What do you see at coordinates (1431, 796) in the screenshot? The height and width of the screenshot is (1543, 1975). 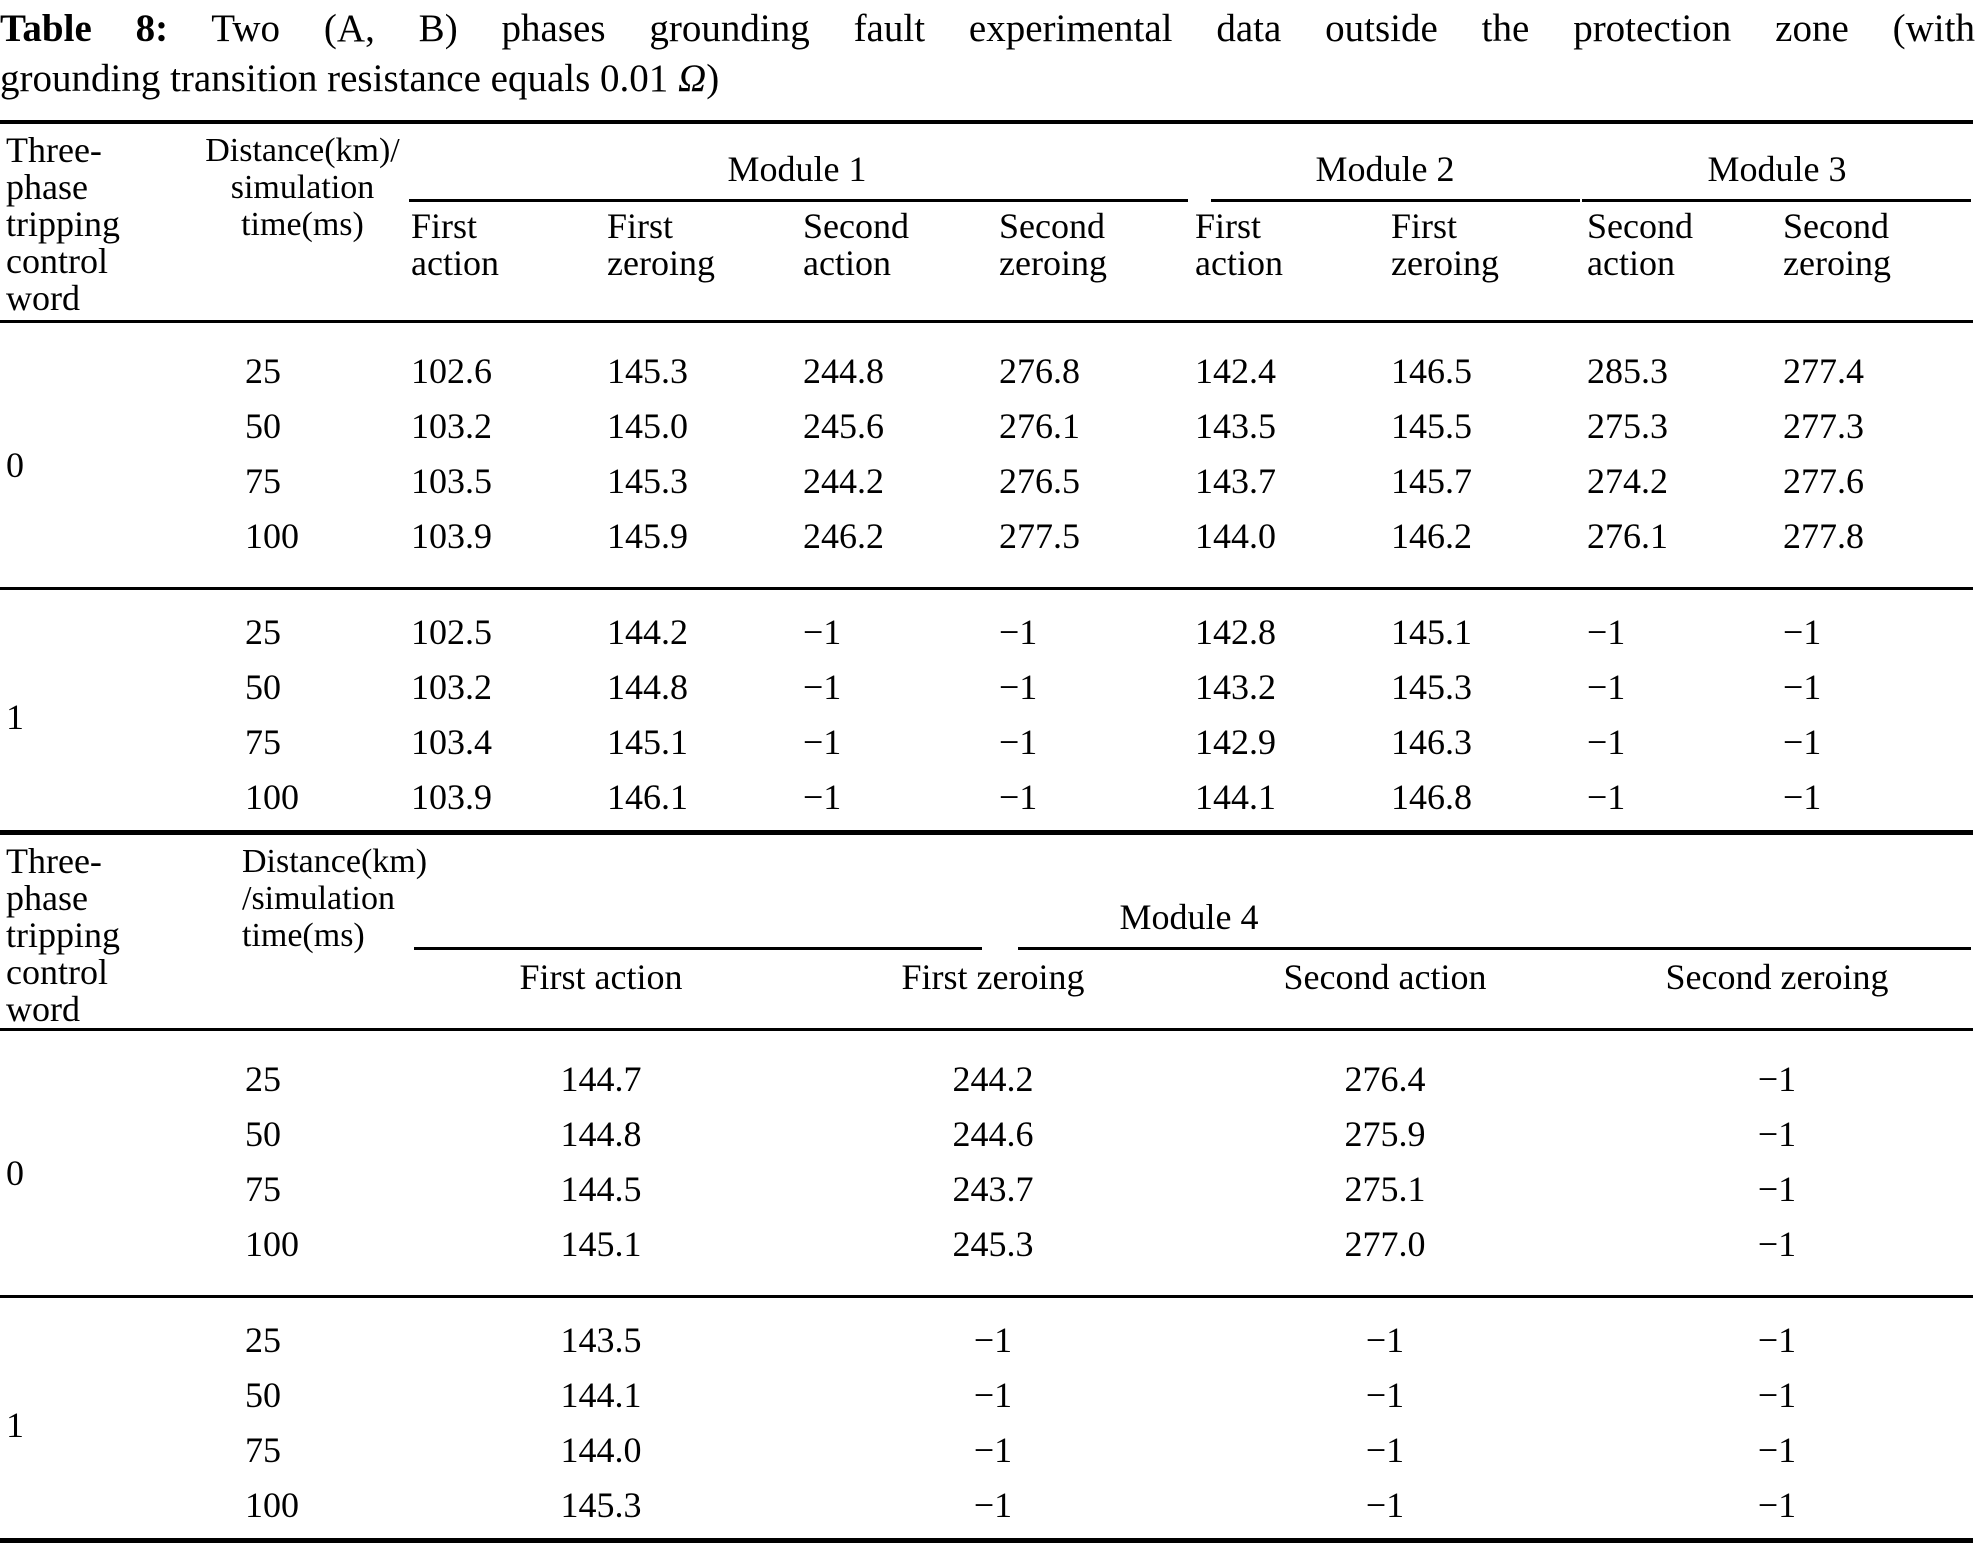 I see `data-cell: 146.8` at bounding box center [1431, 796].